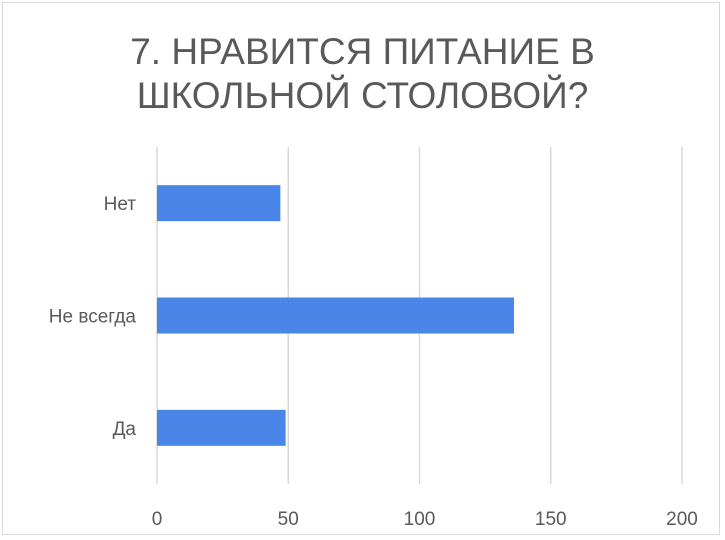  What do you see at coordinates (682, 519) in the screenshot?
I see `x-tick-label-200: 200` at bounding box center [682, 519].